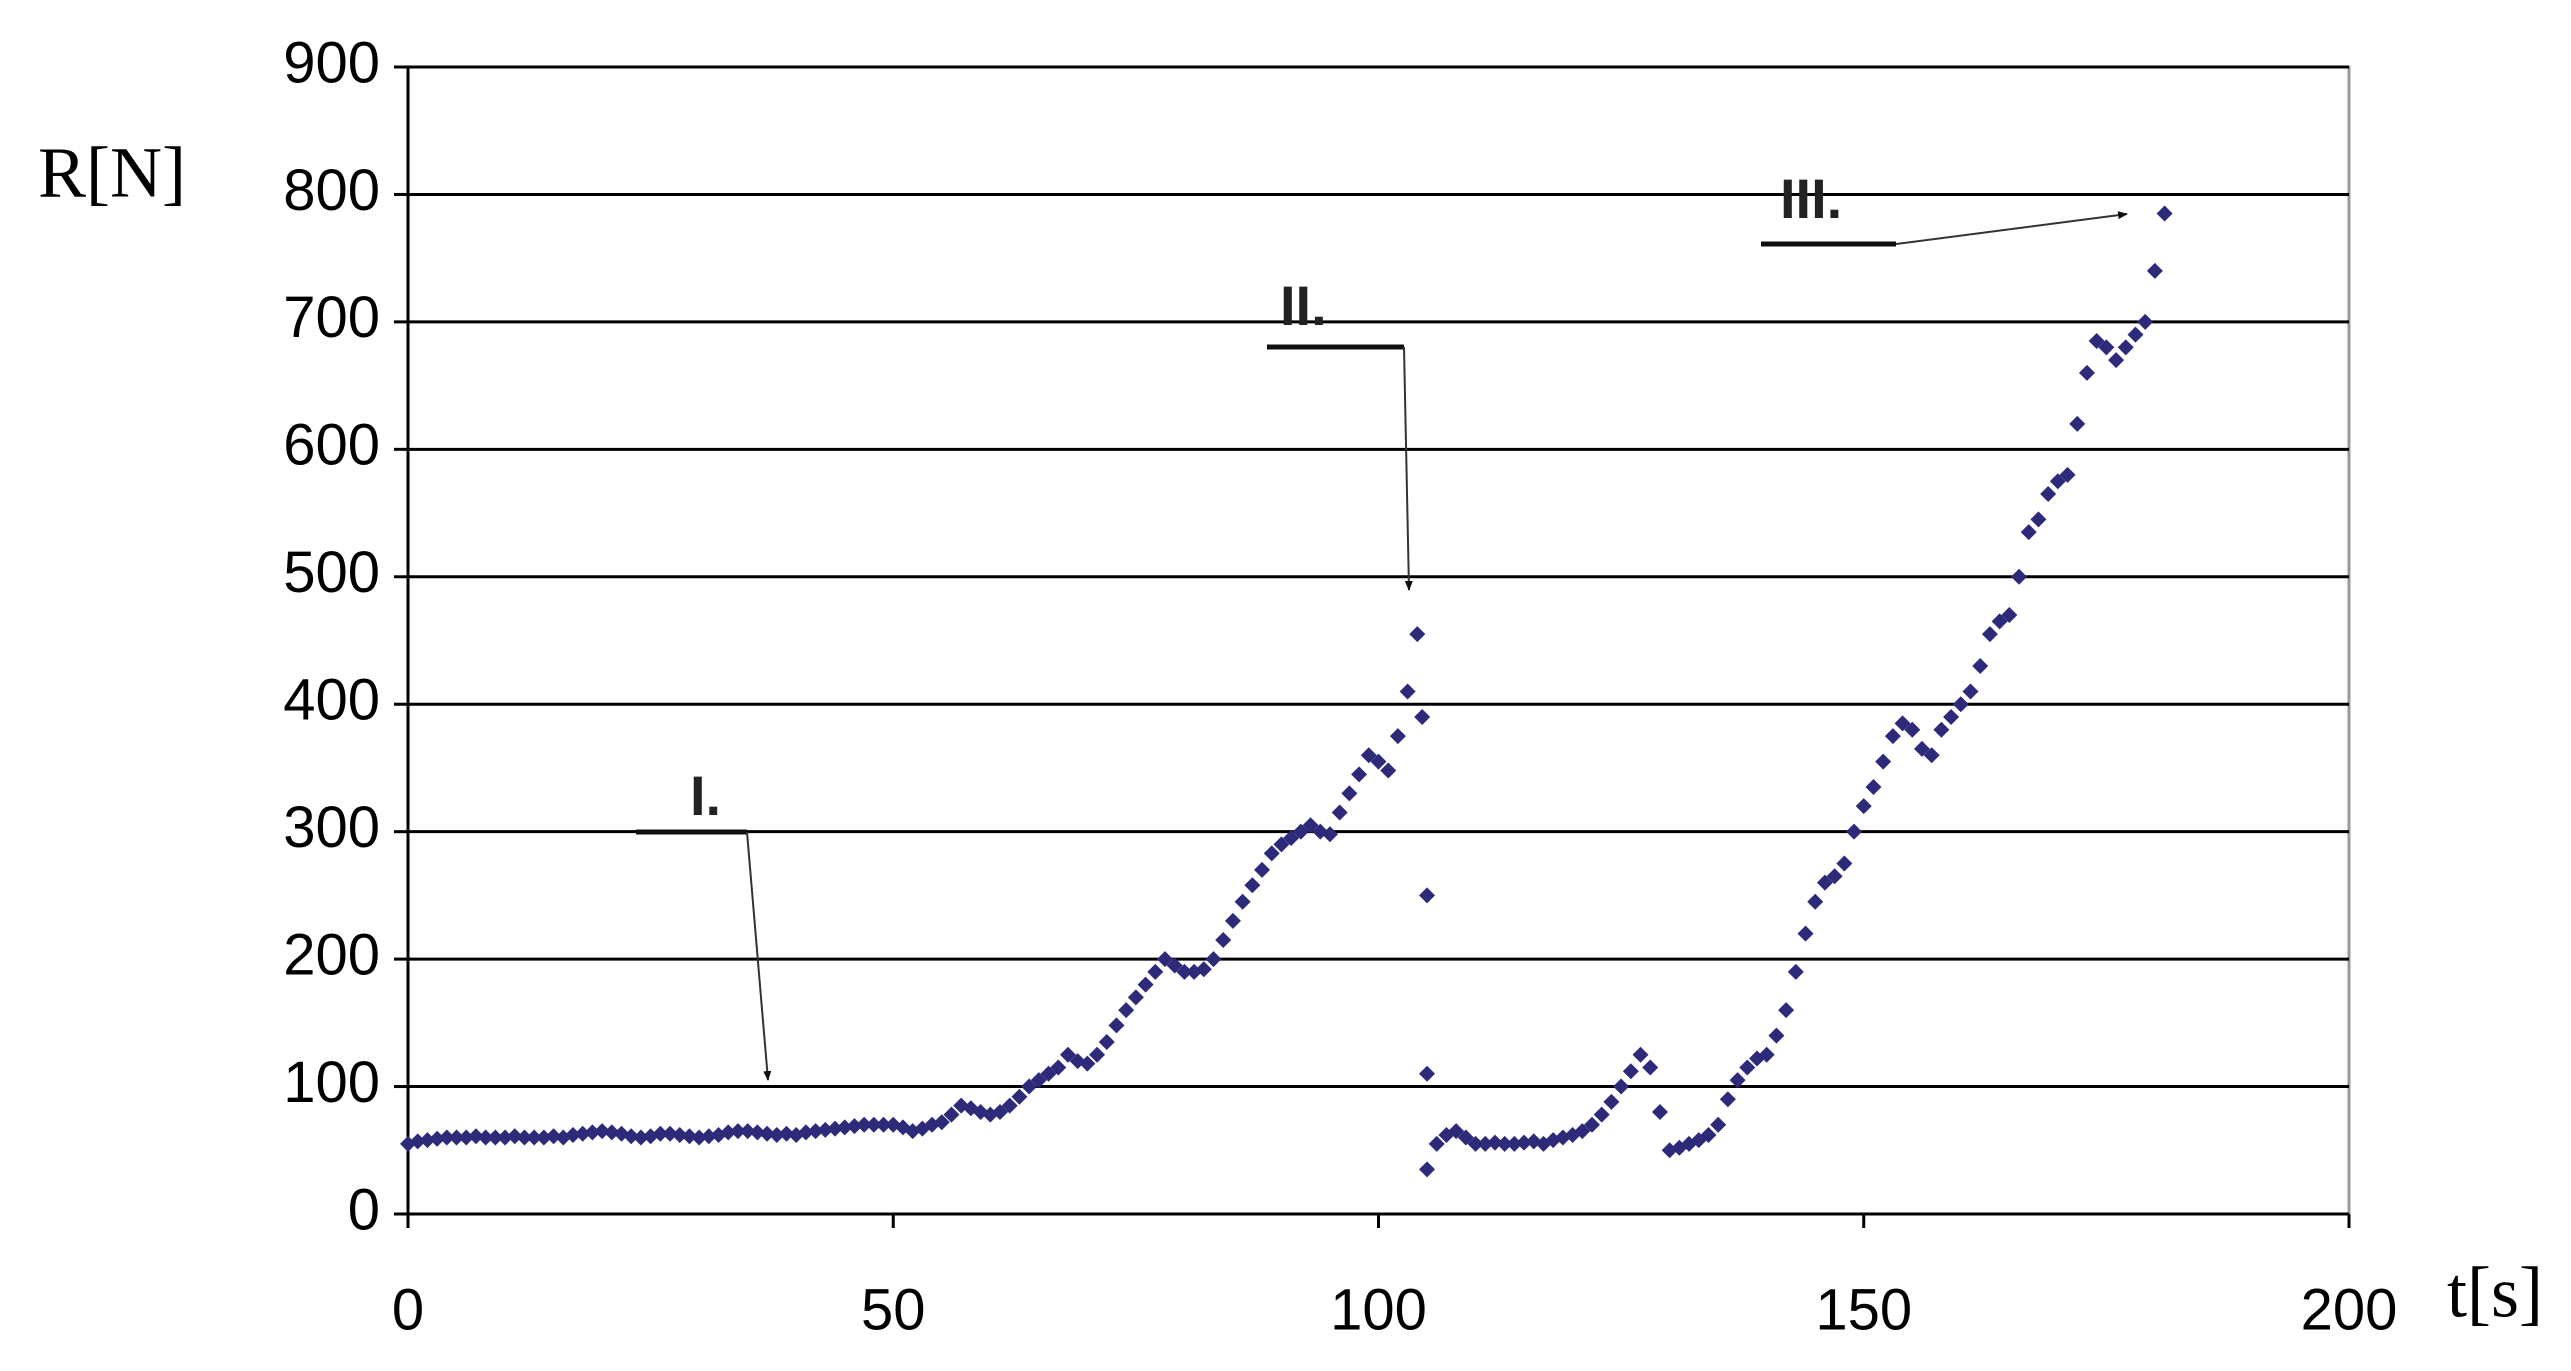 This screenshot has height=1371, width=2571. I want to click on y-axis-label: R[N], so click(112, 173).